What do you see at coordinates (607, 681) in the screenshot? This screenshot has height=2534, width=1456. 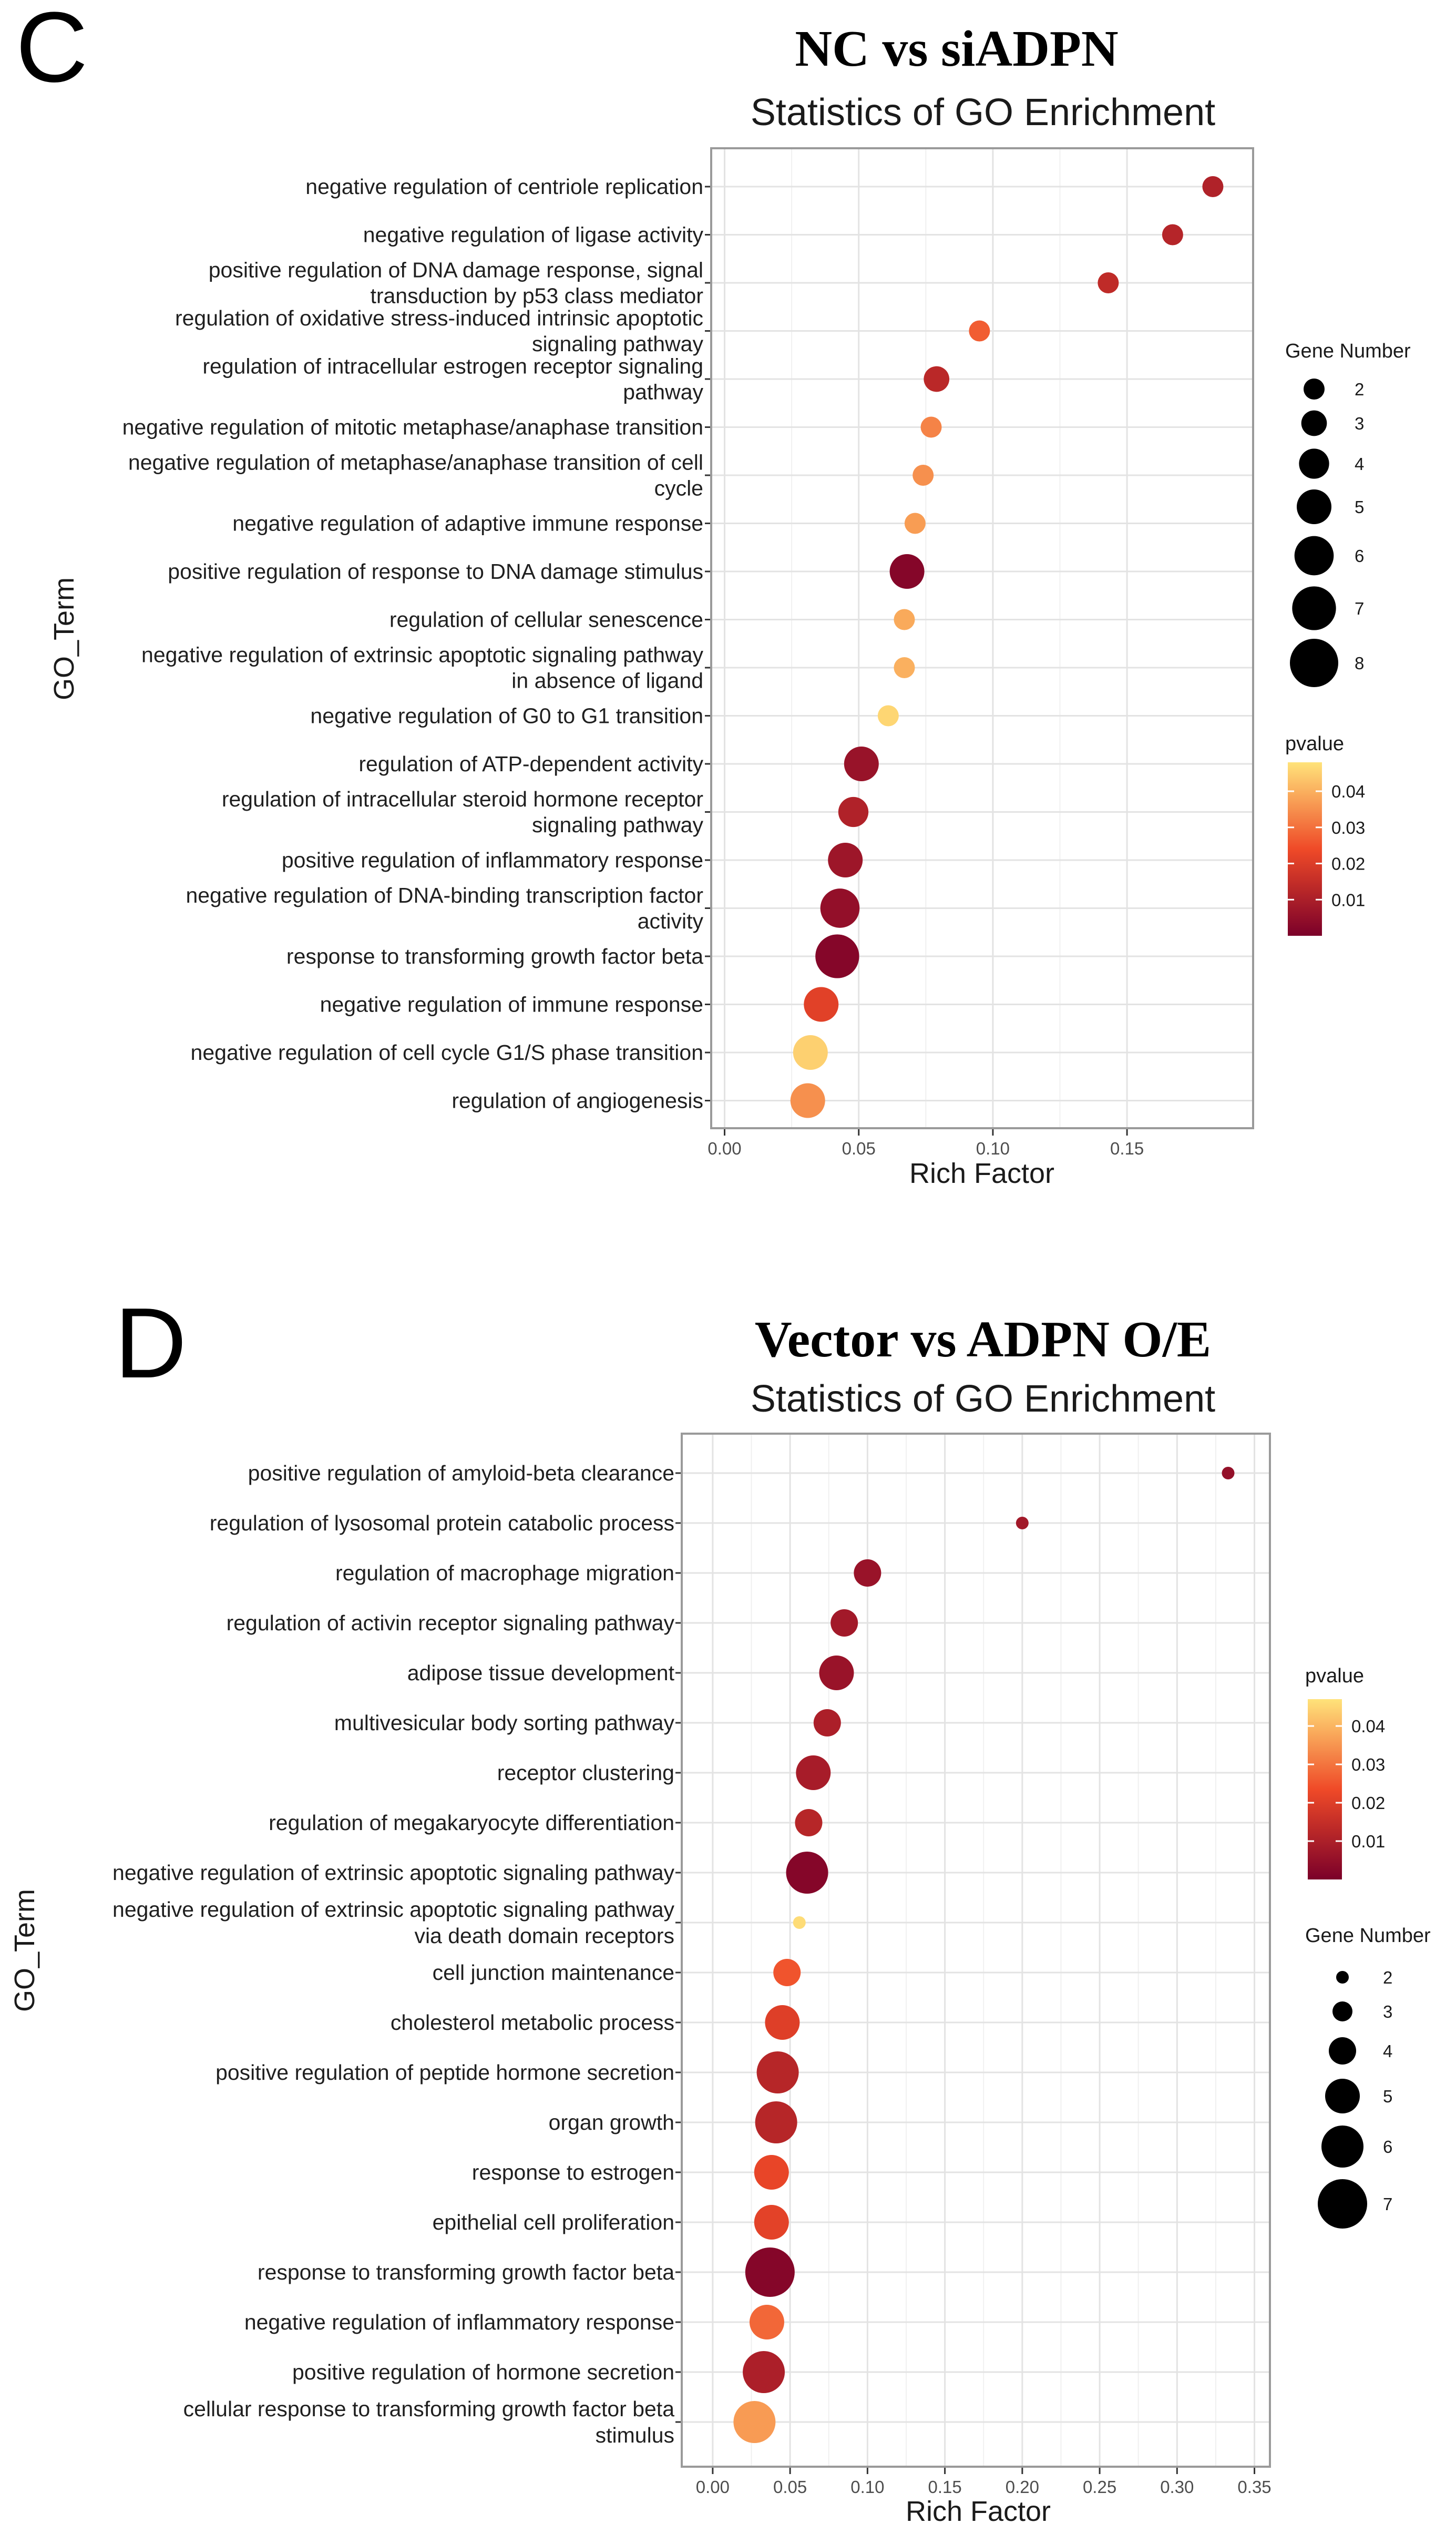 I see `go-term-label: in absence of ligand` at bounding box center [607, 681].